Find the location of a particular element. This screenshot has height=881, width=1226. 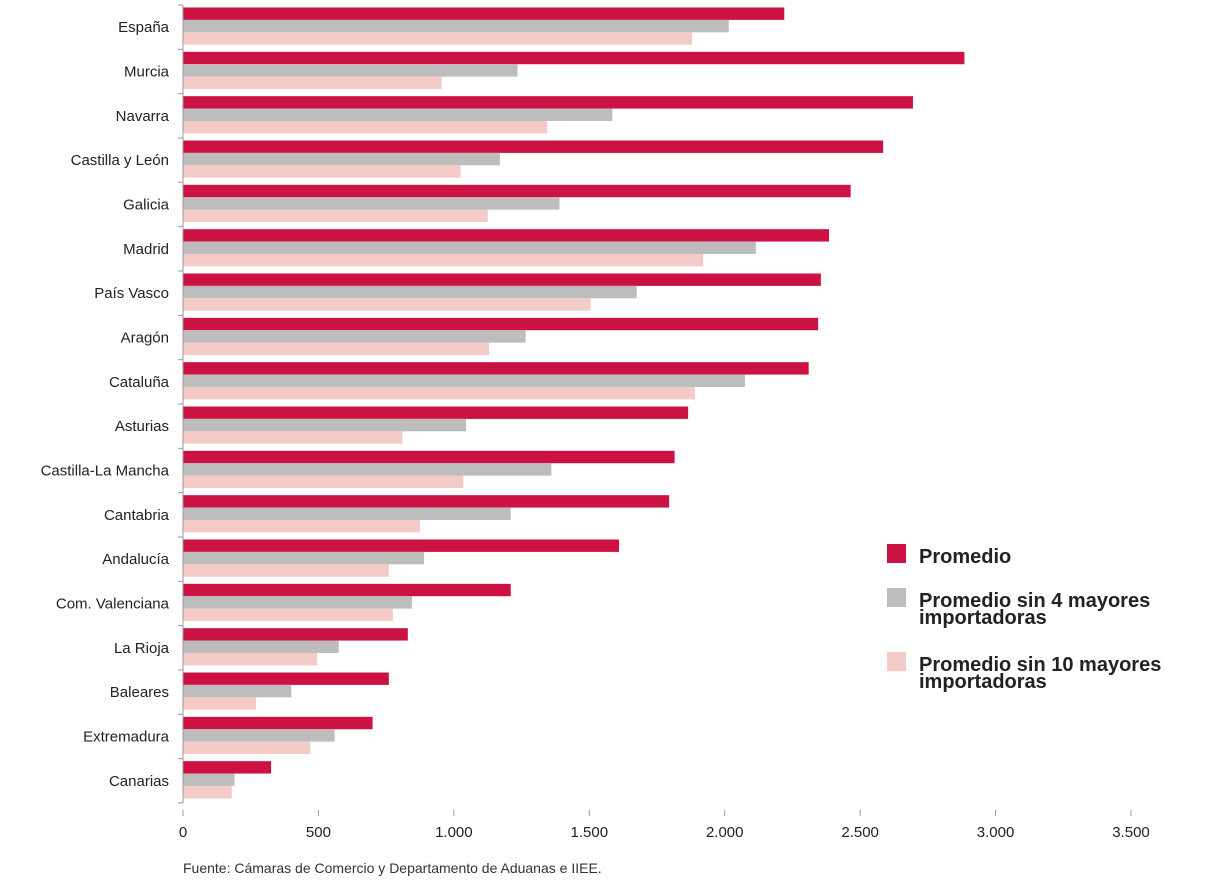

category-label: Cataluña is located at coordinates (139, 382).